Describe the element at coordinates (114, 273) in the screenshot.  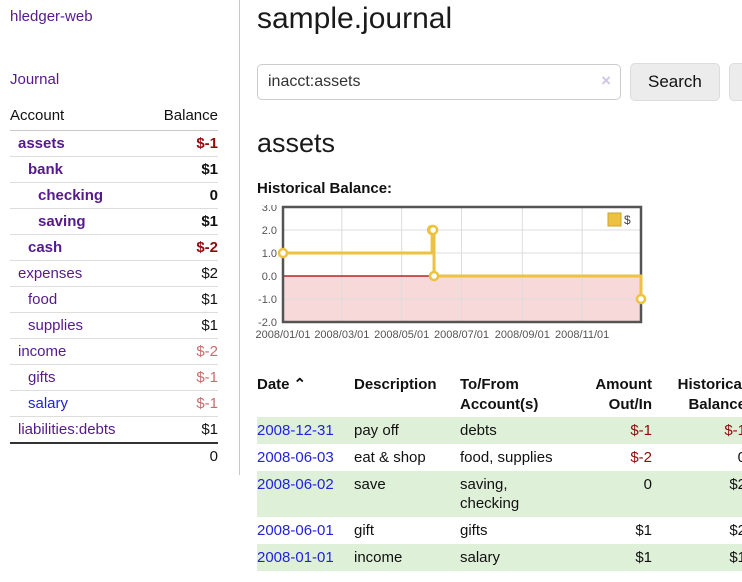
I see `account-row: expenses $2` at that location.